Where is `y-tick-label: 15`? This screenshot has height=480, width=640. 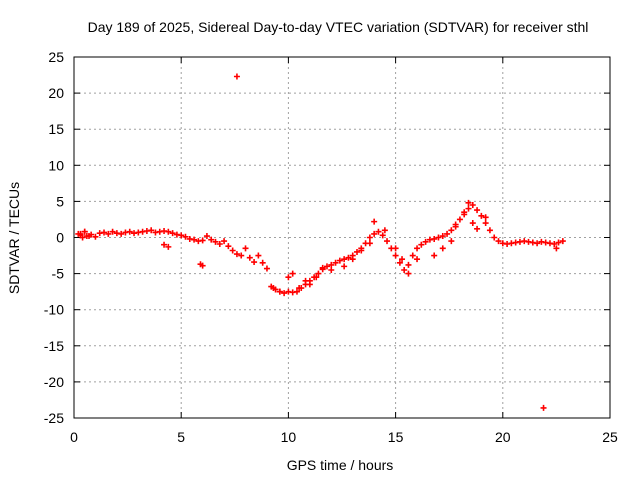
y-tick-label: 15 is located at coordinates (56, 129).